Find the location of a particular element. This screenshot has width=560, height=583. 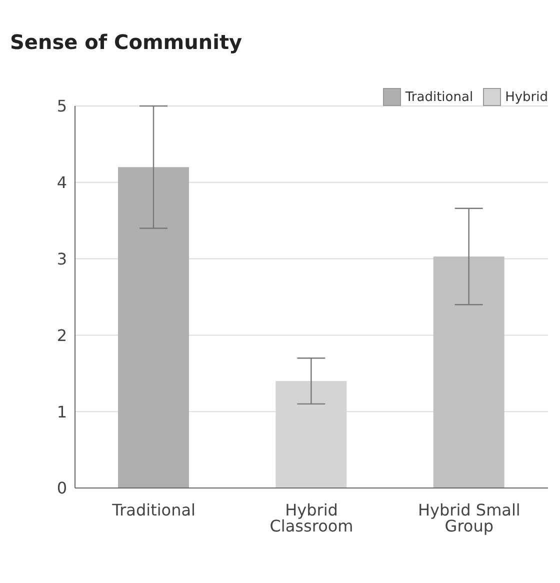

y-tick-label: 1 is located at coordinates (61, 412).